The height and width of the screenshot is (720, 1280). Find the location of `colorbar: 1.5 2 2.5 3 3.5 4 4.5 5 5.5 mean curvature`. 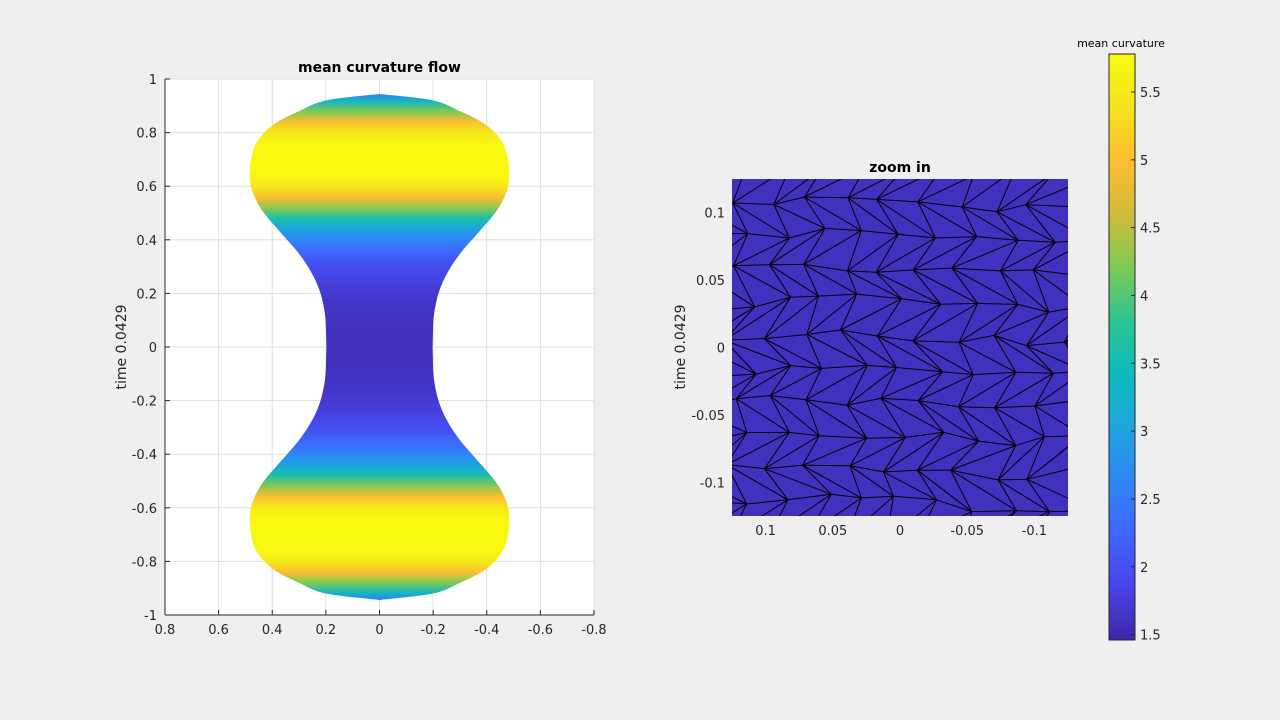

colorbar: 1.5 2 2.5 3 3.5 4 4.5 5 5.5 mean curvature is located at coordinates (1121, 340).